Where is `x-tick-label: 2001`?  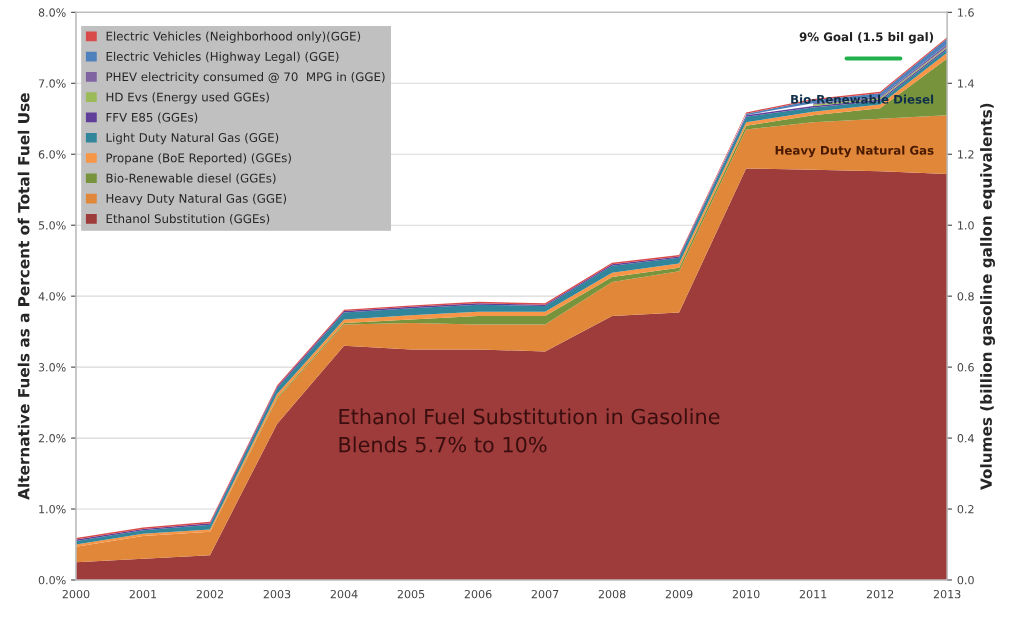
x-tick-label: 2001 is located at coordinates (143, 594).